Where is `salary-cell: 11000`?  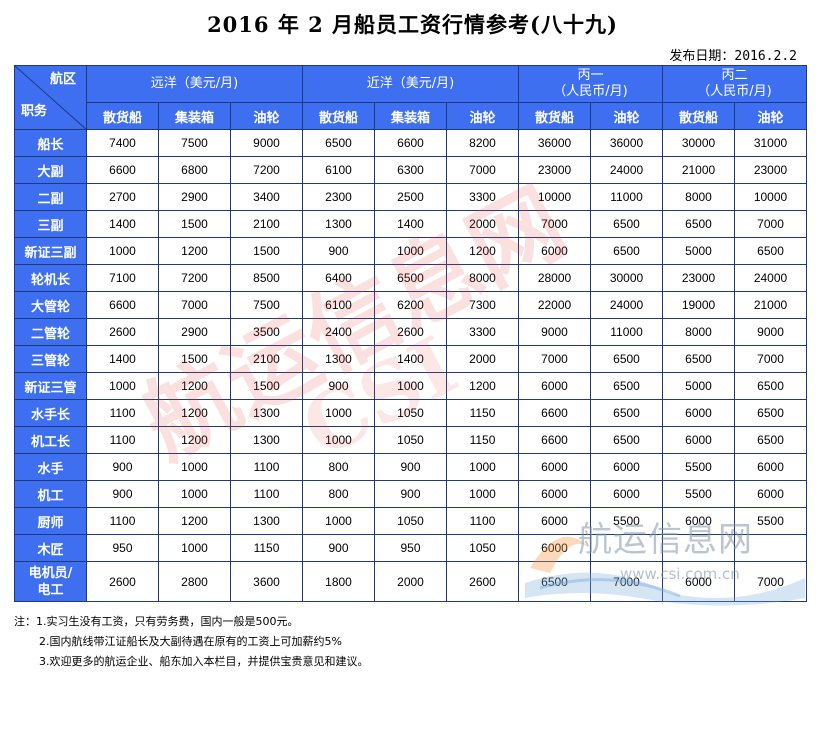
salary-cell: 11000 is located at coordinates (626, 332).